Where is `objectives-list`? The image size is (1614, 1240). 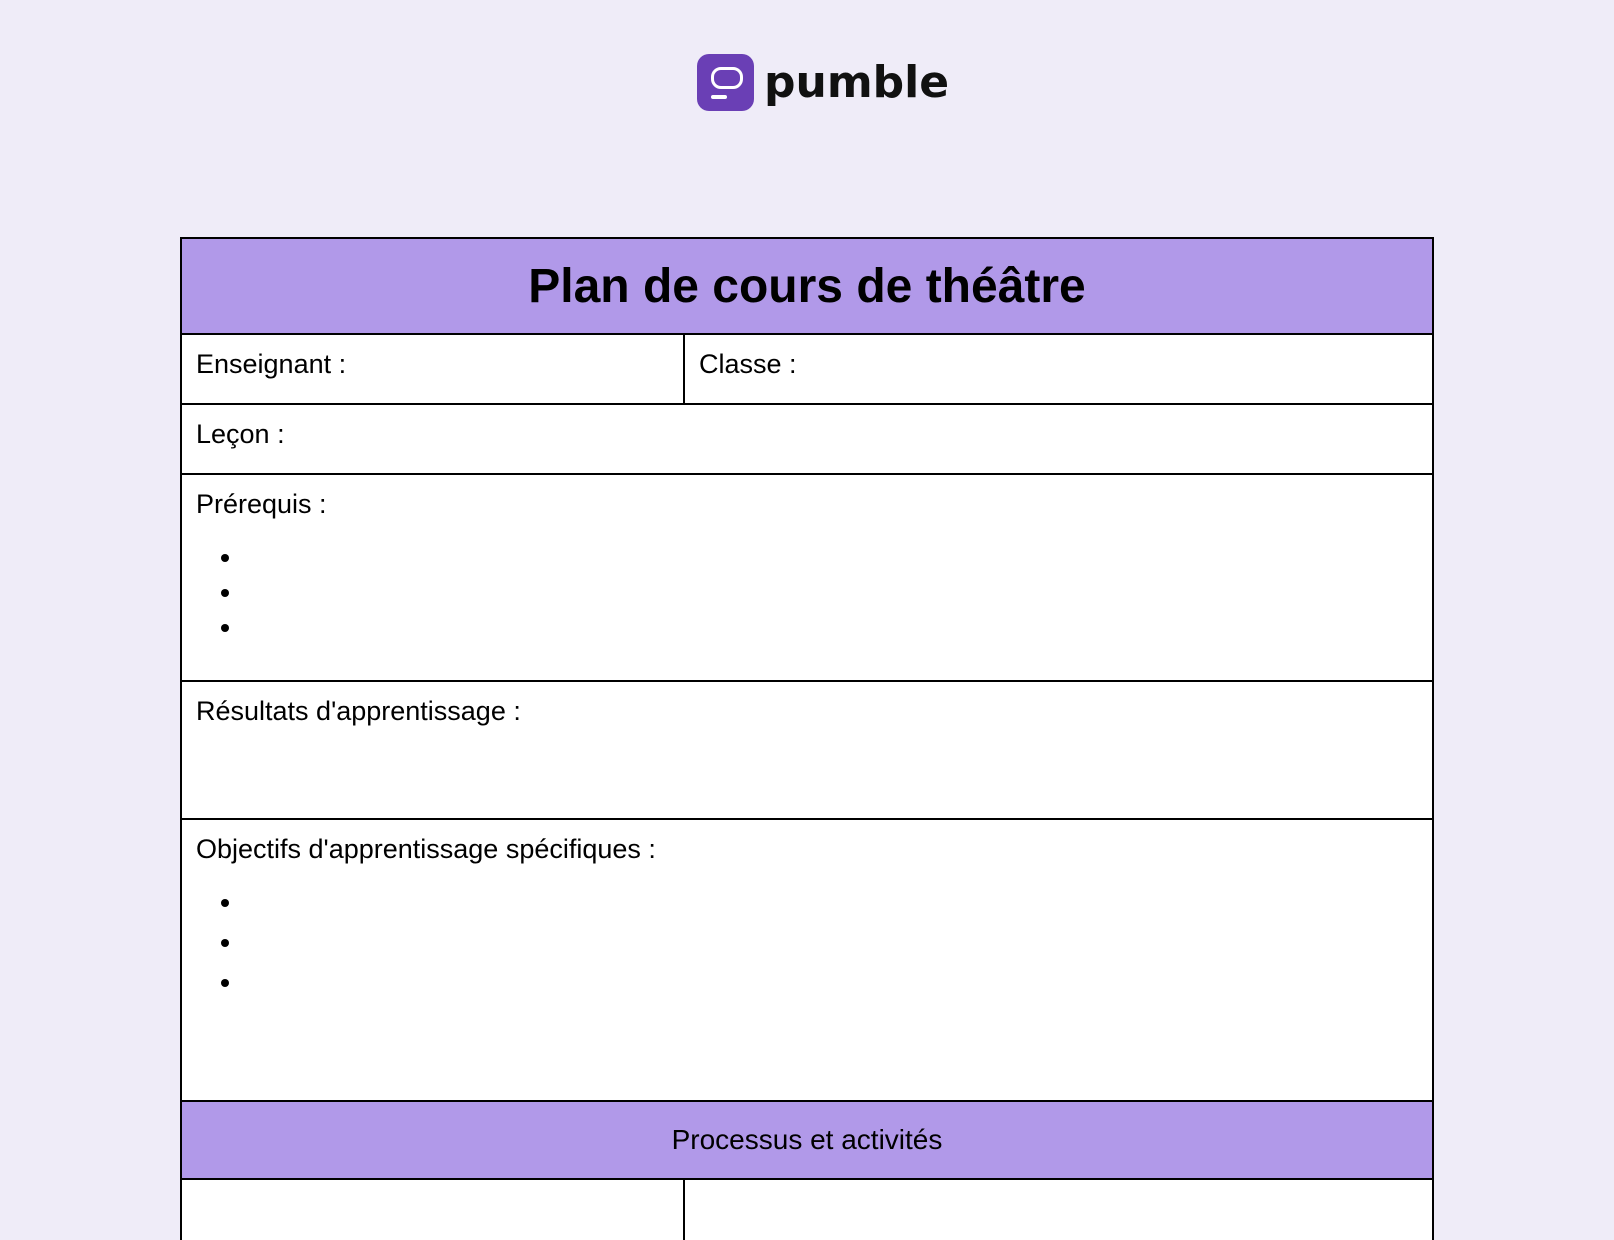 objectives-list is located at coordinates (807, 947).